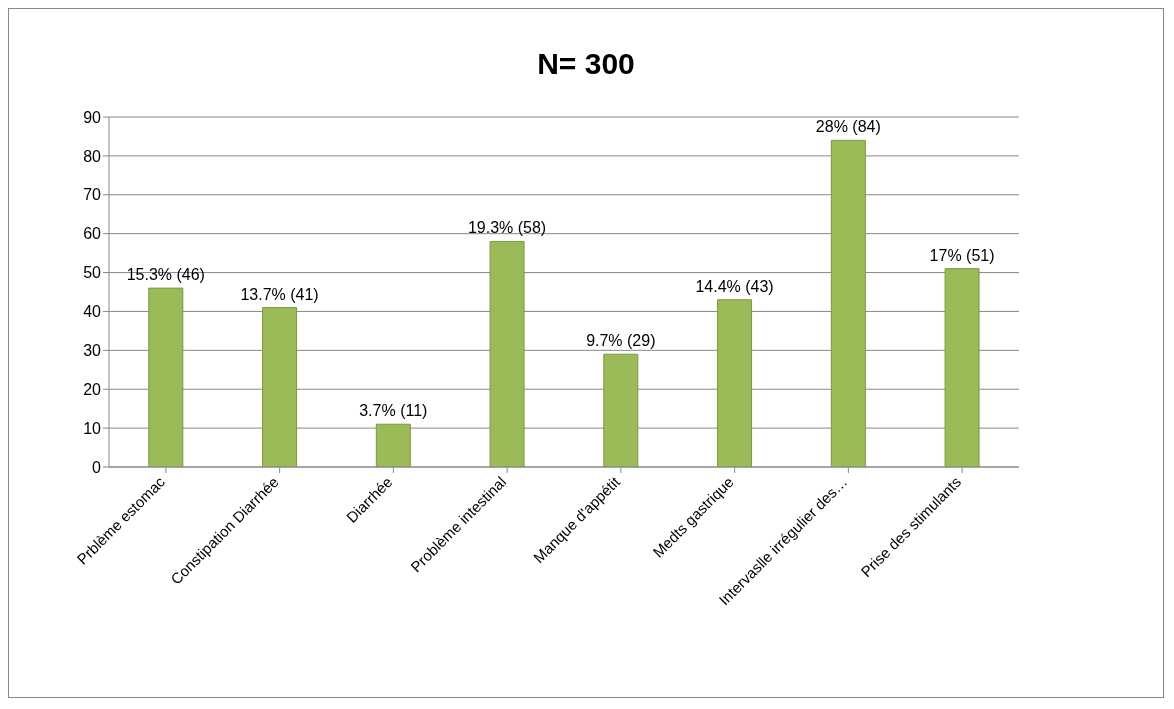 The height and width of the screenshot is (709, 1174). Describe the element at coordinates (621, 341) in the screenshot. I see `data-label: 9.7% (29)` at that location.